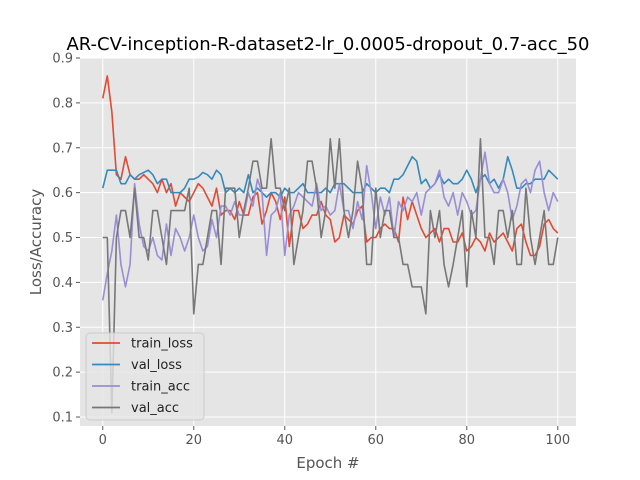  What do you see at coordinates (62, 328) in the screenshot?
I see `y-tick-label: 0.3` at bounding box center [62, 328].